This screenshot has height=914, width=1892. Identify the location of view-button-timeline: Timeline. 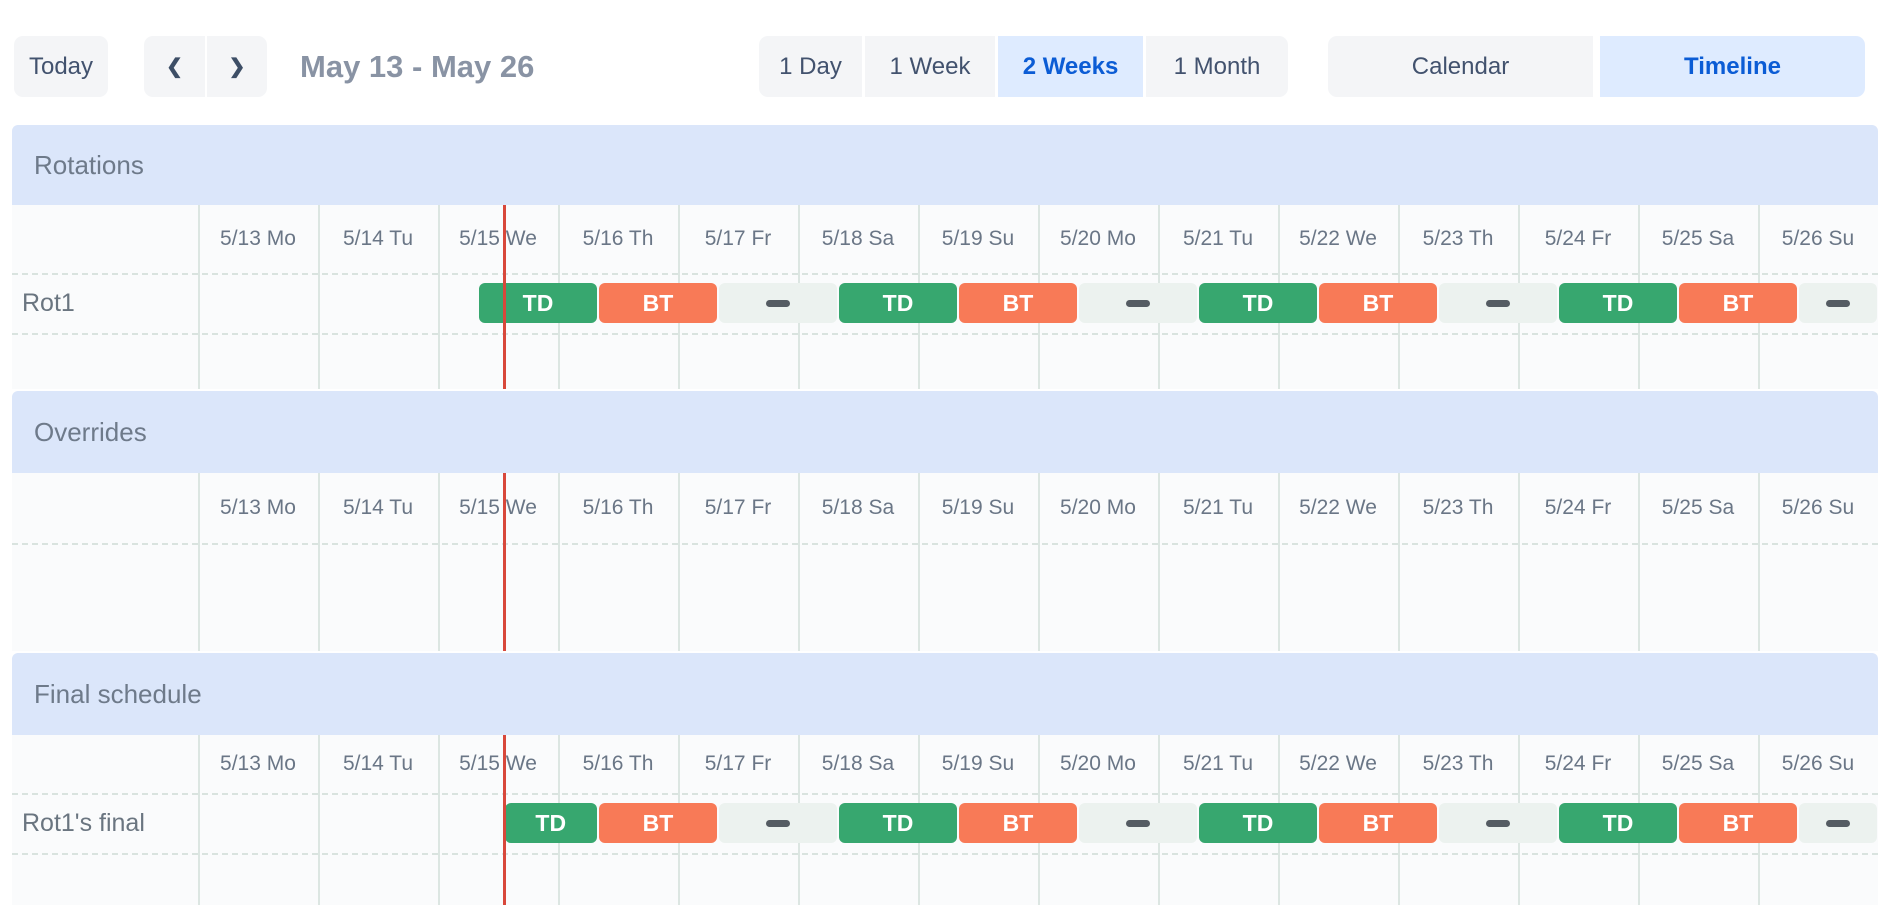
(1732, 66).